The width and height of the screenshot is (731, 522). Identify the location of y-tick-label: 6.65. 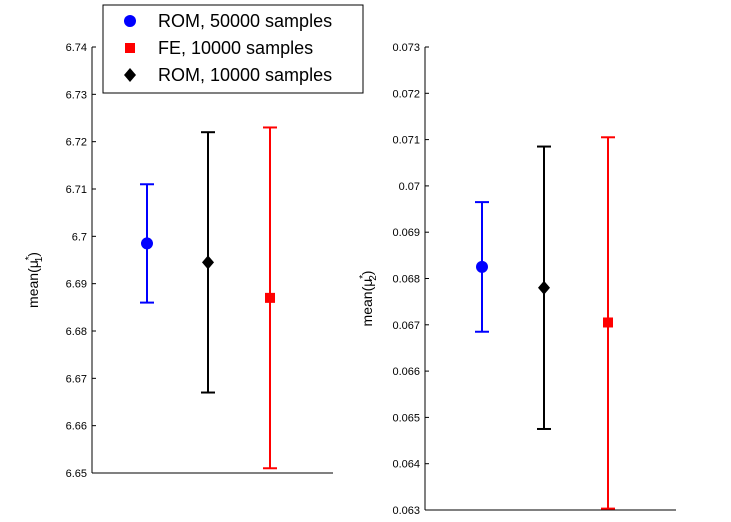
(76, 474).